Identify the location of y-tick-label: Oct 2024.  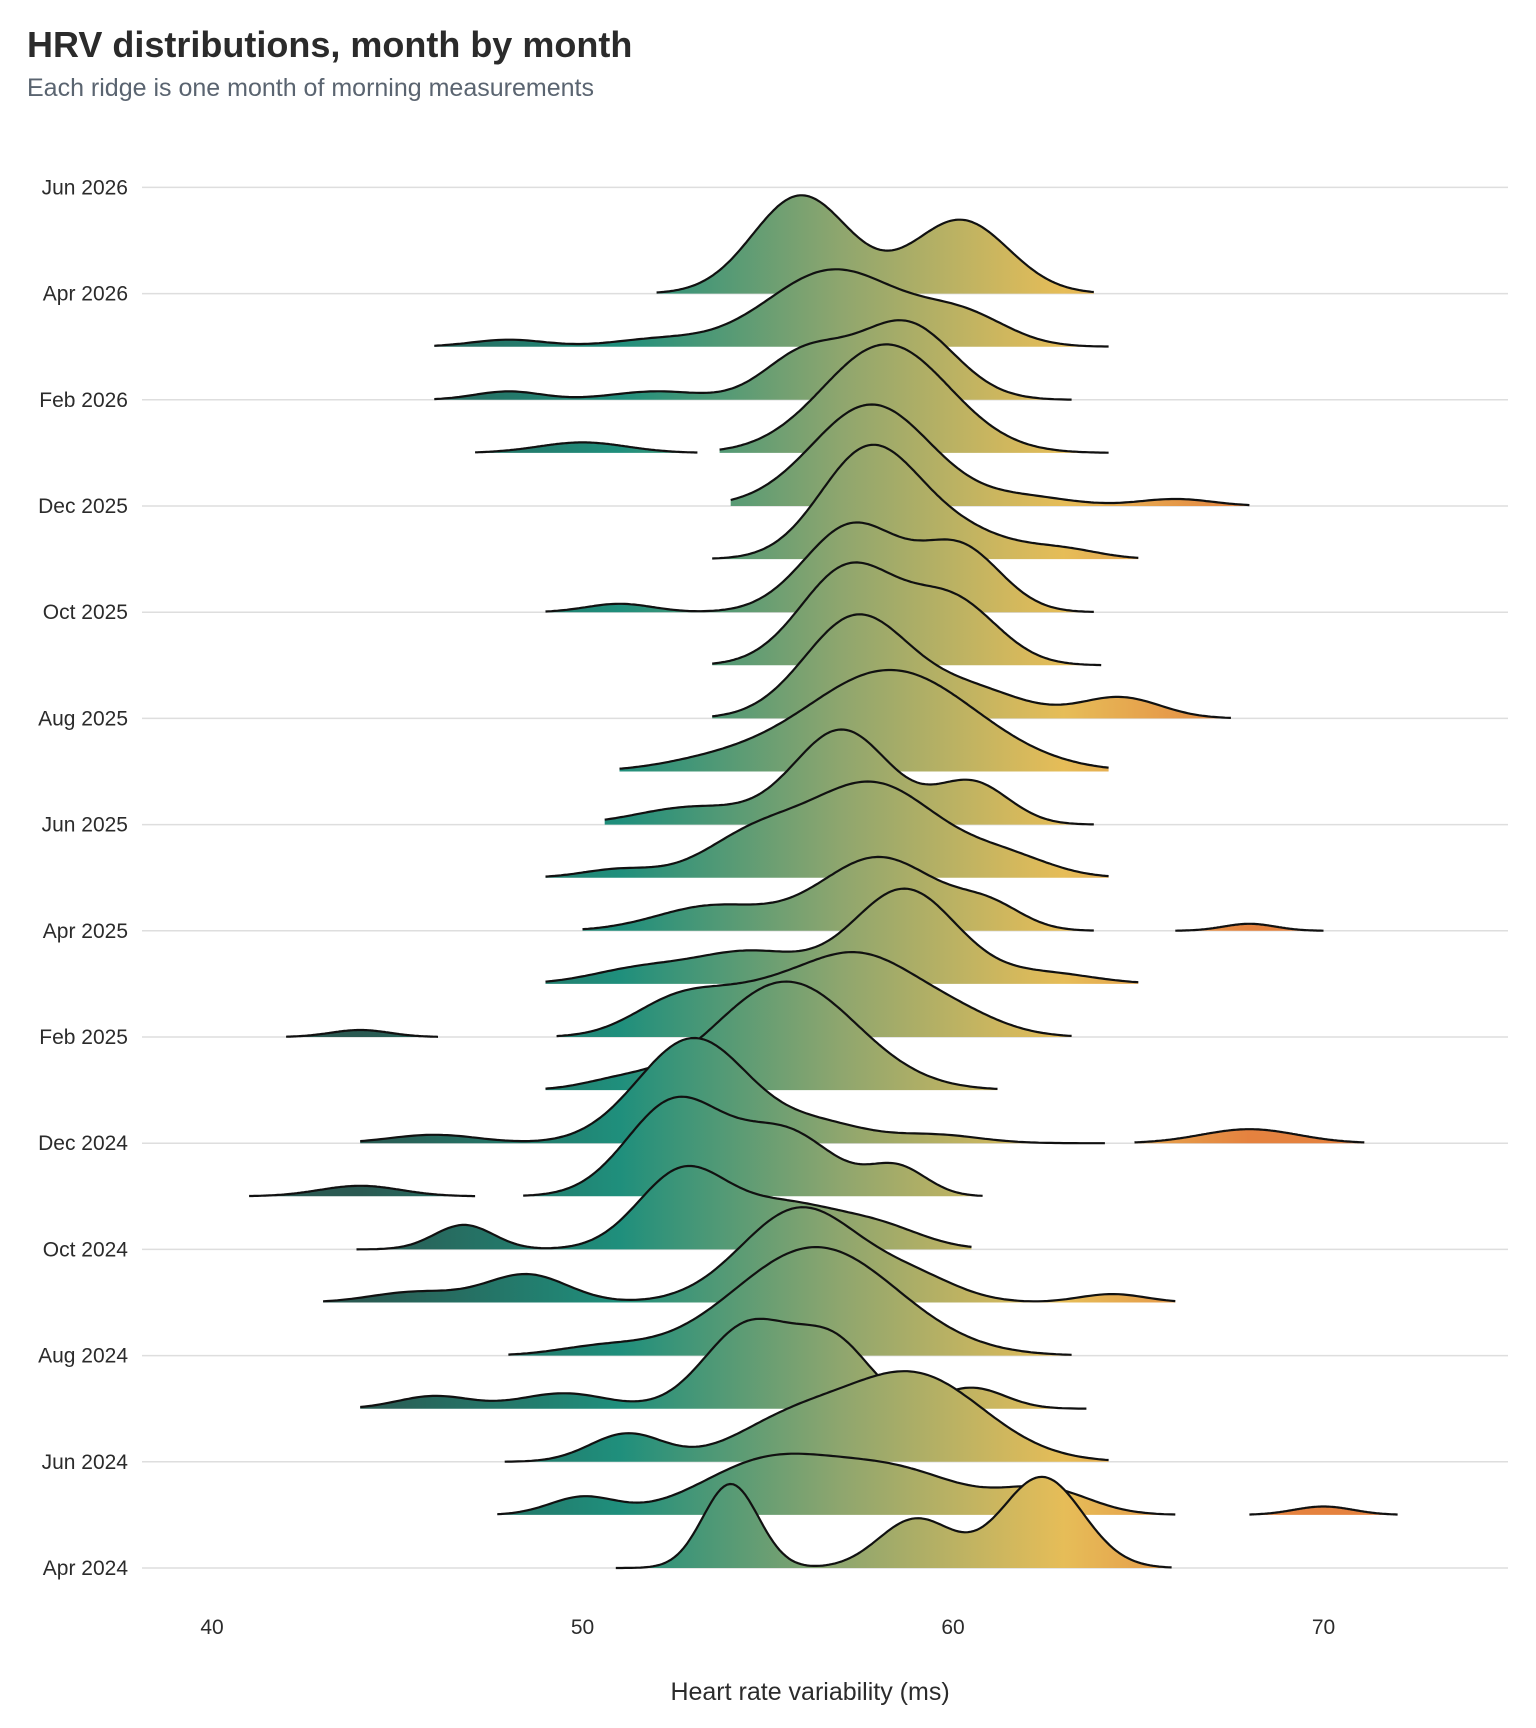
(86, 1249).